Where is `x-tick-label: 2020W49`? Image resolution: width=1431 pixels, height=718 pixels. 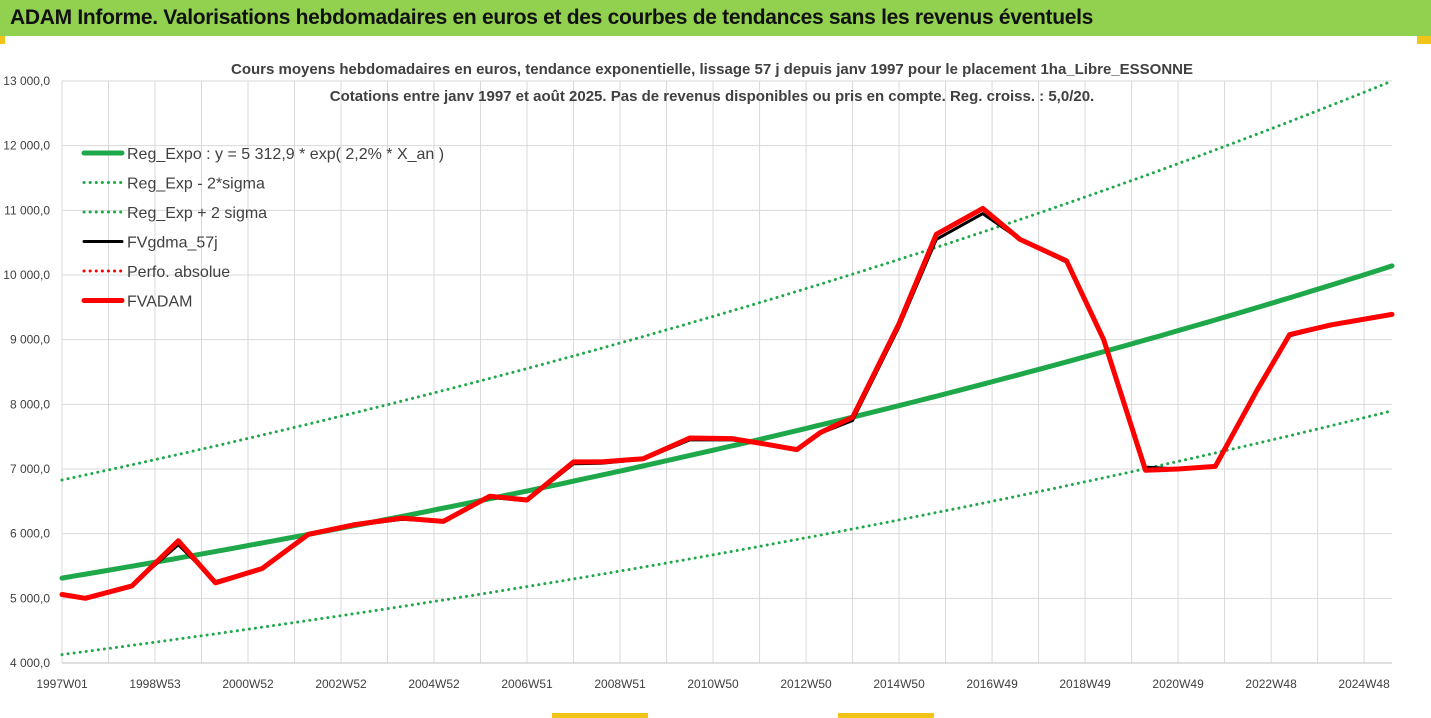
x-tick-label: 2020W49 is located at coordinates (1178, 684).